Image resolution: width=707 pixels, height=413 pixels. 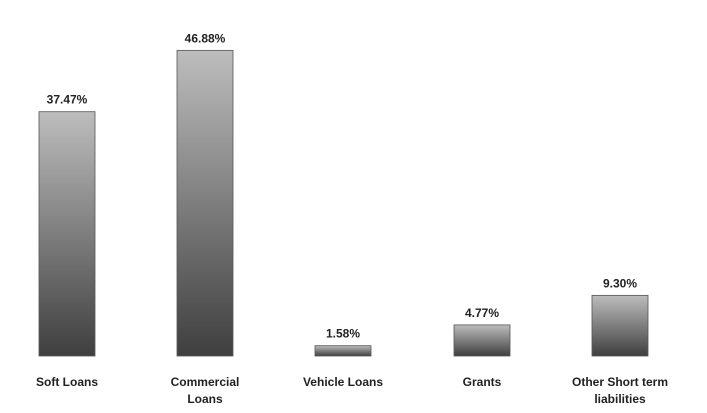 What do you see at coordinates (343, 334) in the screenshot?
I see `value-label: 1.58%` at bounding box center [343, 334].